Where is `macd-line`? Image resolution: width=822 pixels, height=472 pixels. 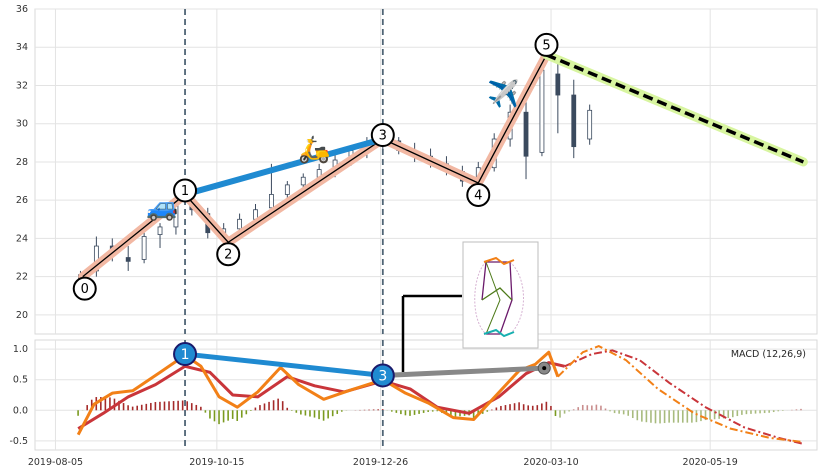
macd-line is located at coordinates (318, 393).